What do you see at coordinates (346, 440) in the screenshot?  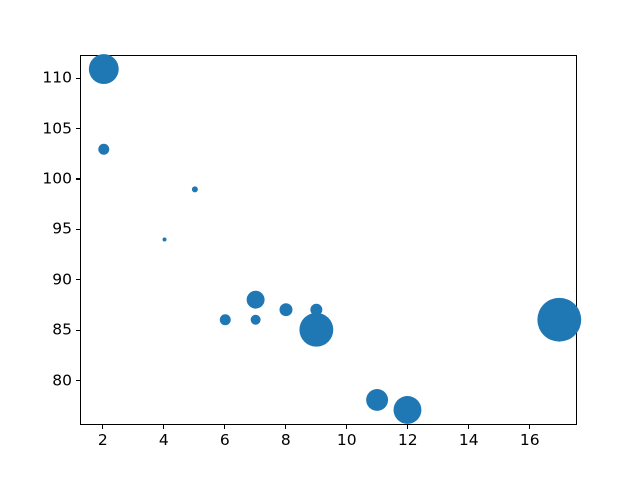 I see `x-tick-label: 10` at bounding box center [346, 440].